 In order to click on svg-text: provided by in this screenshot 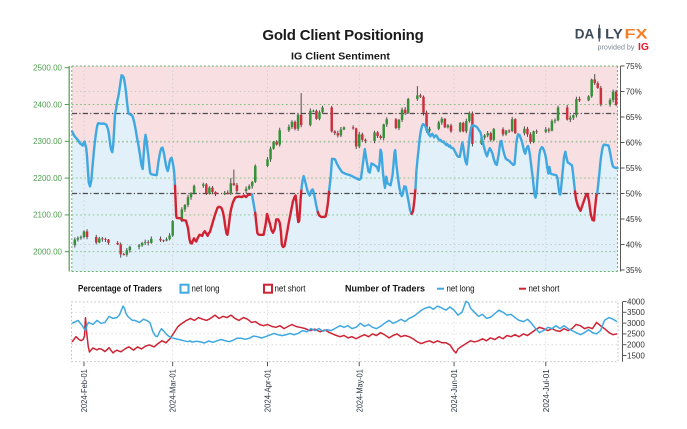, I will do `click(616, 46)`.